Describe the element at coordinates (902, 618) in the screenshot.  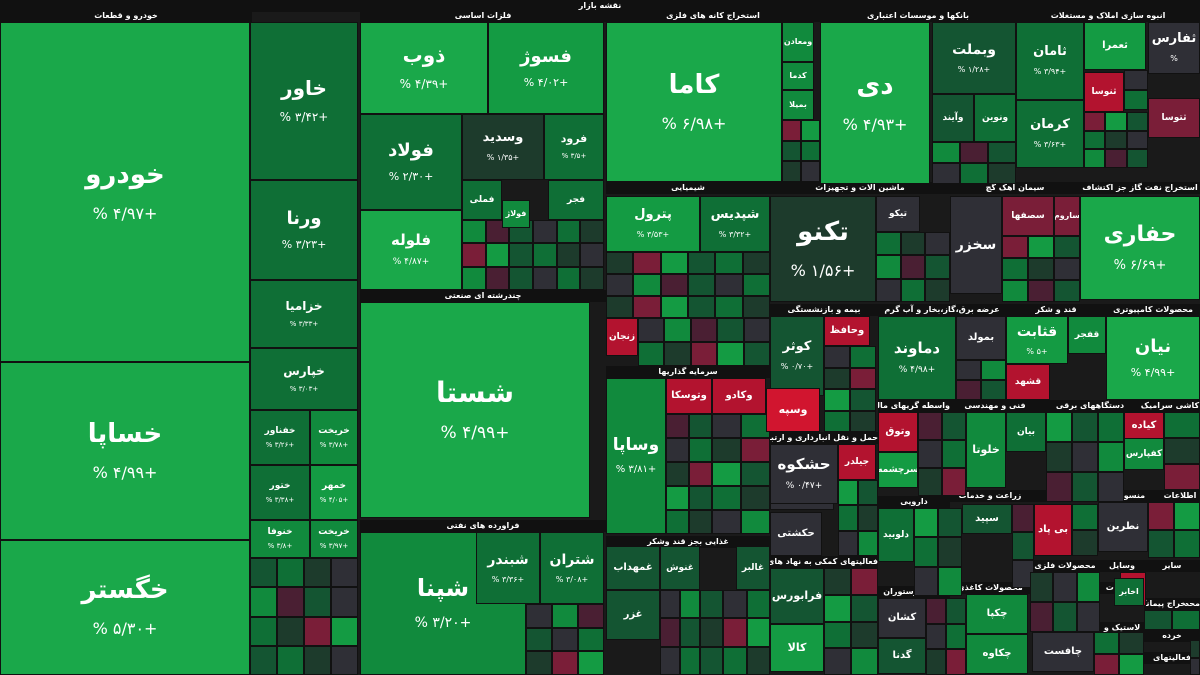
I see `stock-tile: کشان` at that location.